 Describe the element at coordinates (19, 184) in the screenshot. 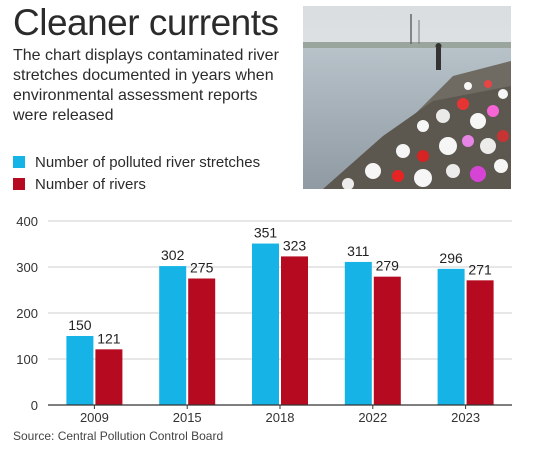

I see `legend-swatch-rivers` at that location.